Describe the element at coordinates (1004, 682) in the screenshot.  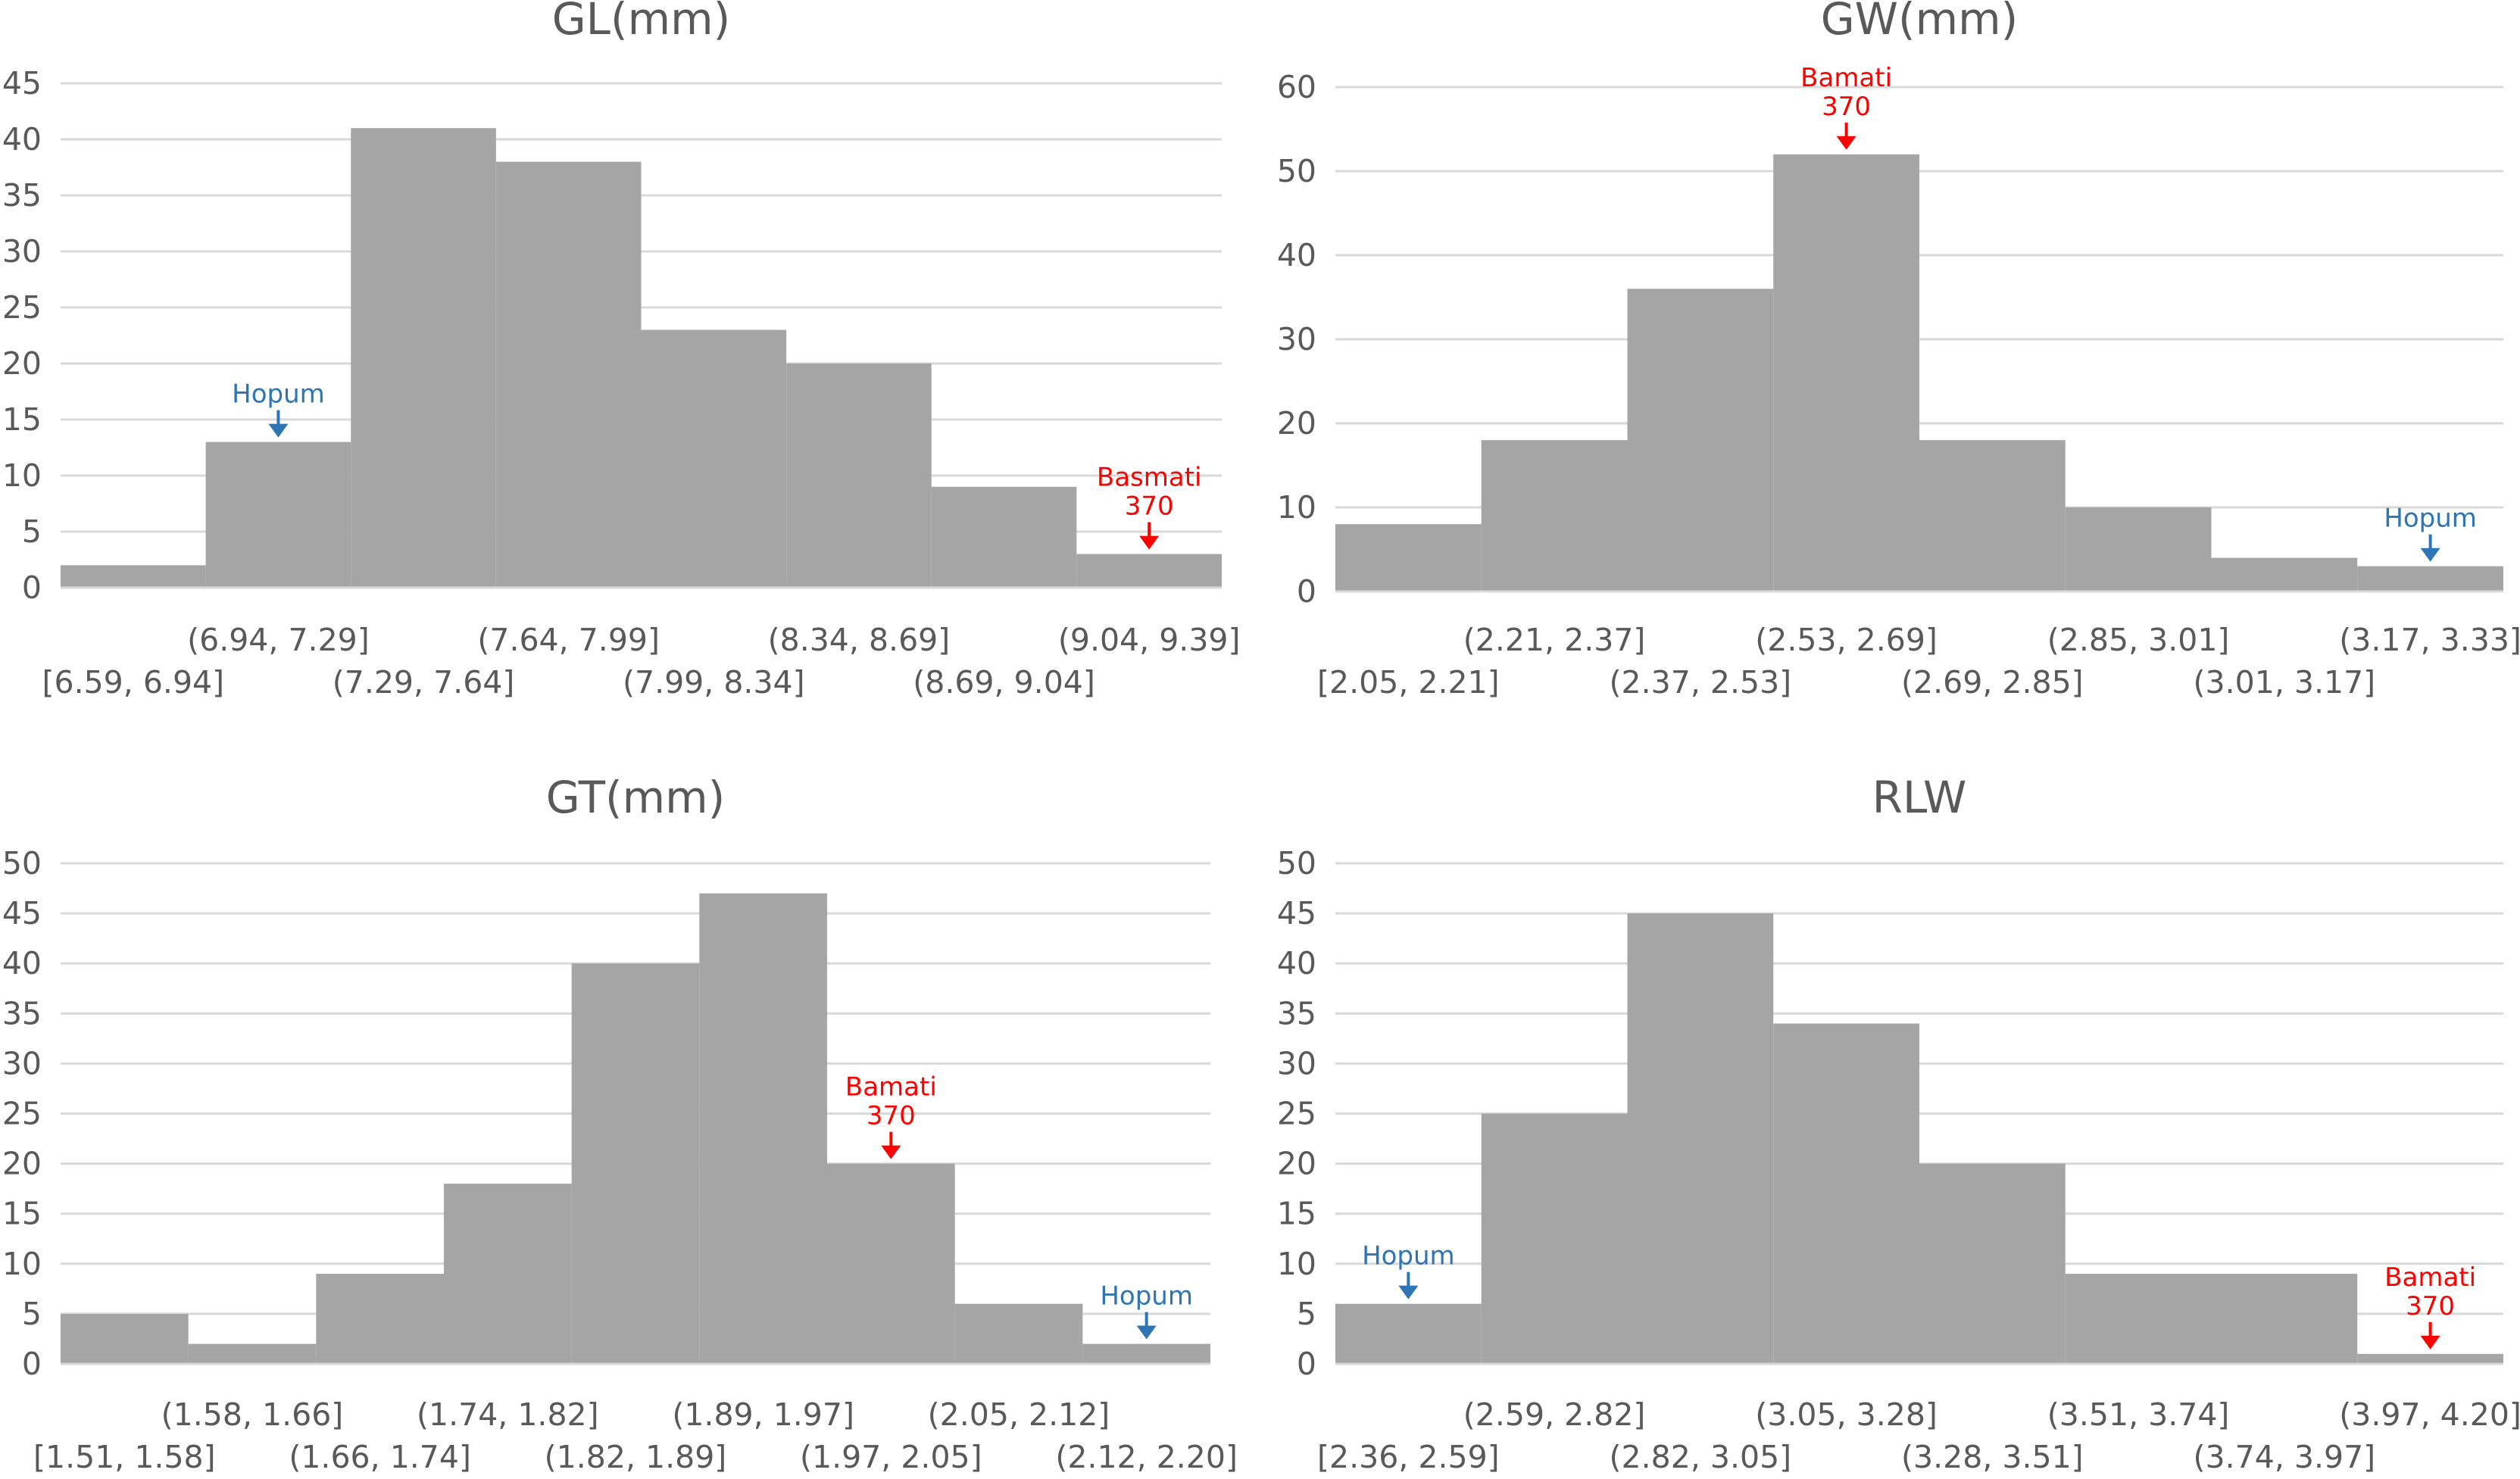
I see `x-category-label: (8.69, 9.04]` at that location.